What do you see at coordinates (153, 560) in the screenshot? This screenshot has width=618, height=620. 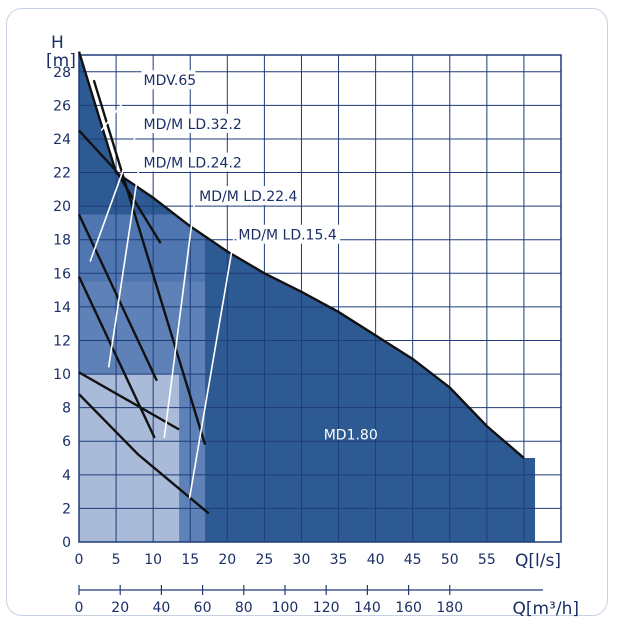 I see `x-tick-label: 10` at bounding box center [153, 560].